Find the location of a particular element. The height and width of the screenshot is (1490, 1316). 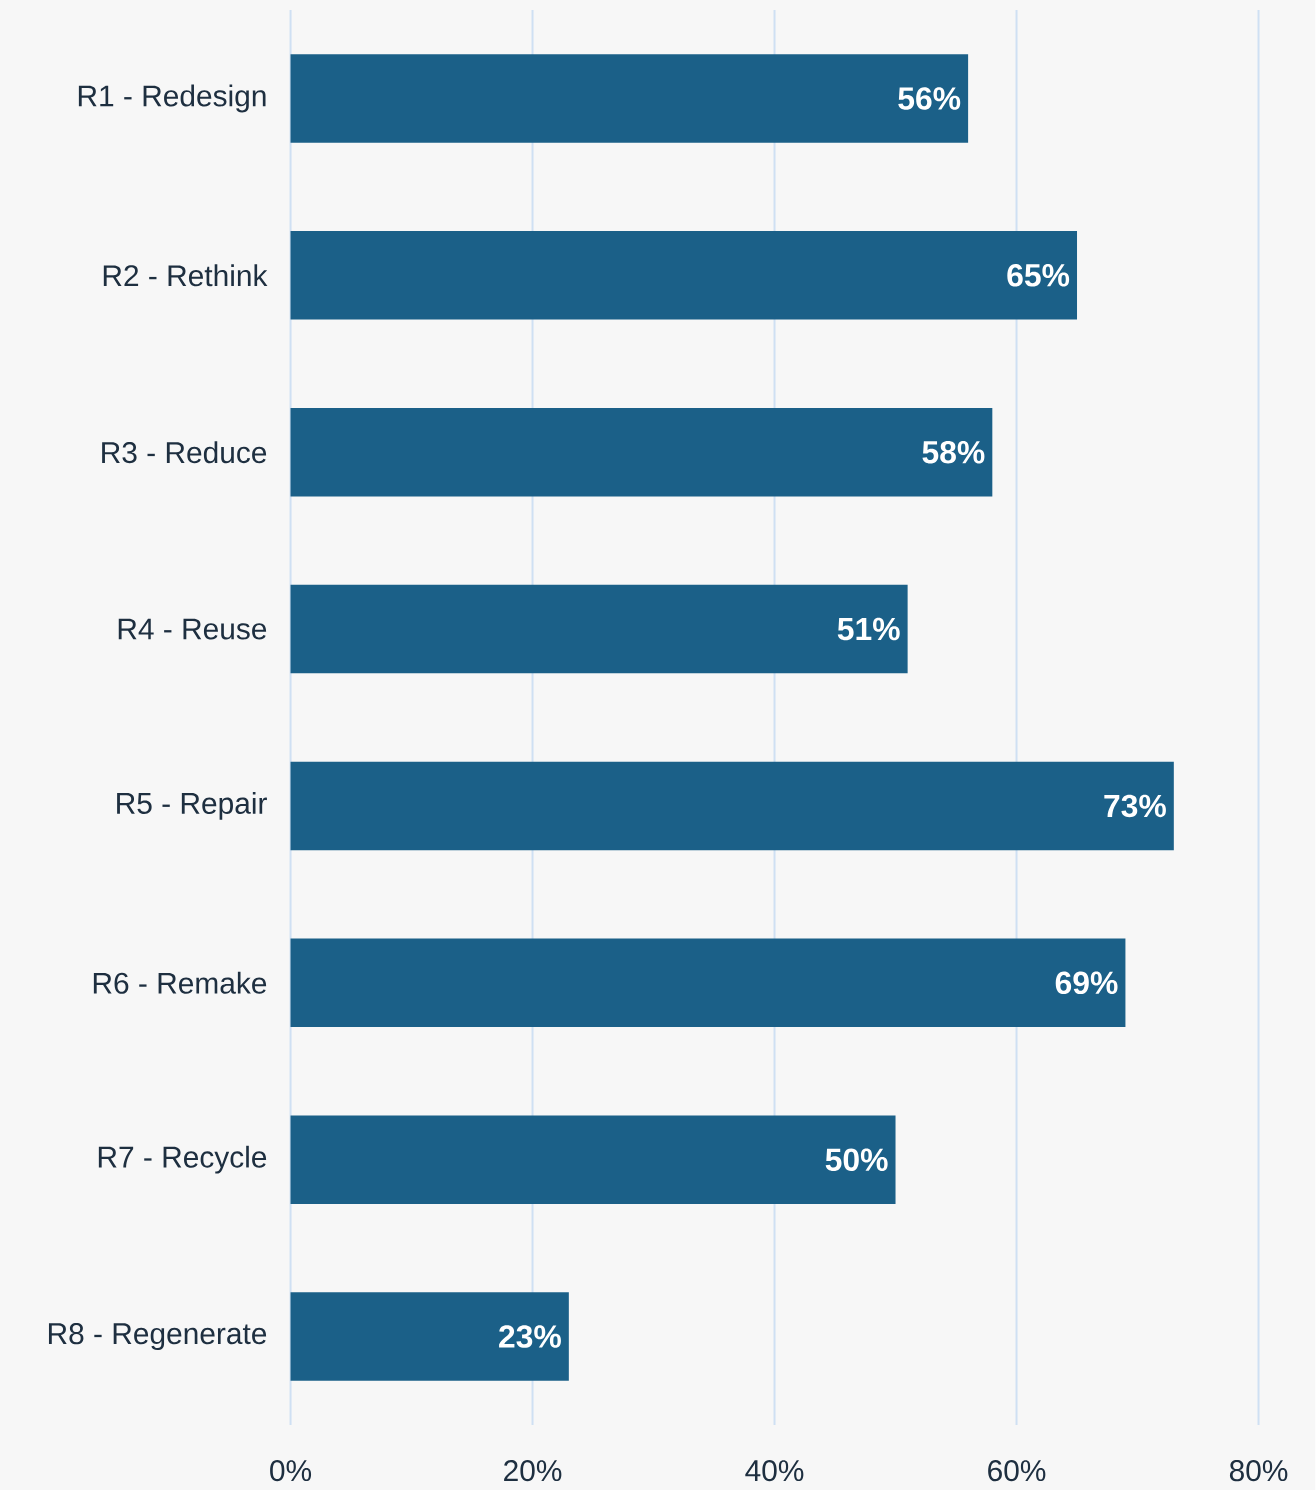

x-tick-label: 40% is located at coordinates (774, 1471).